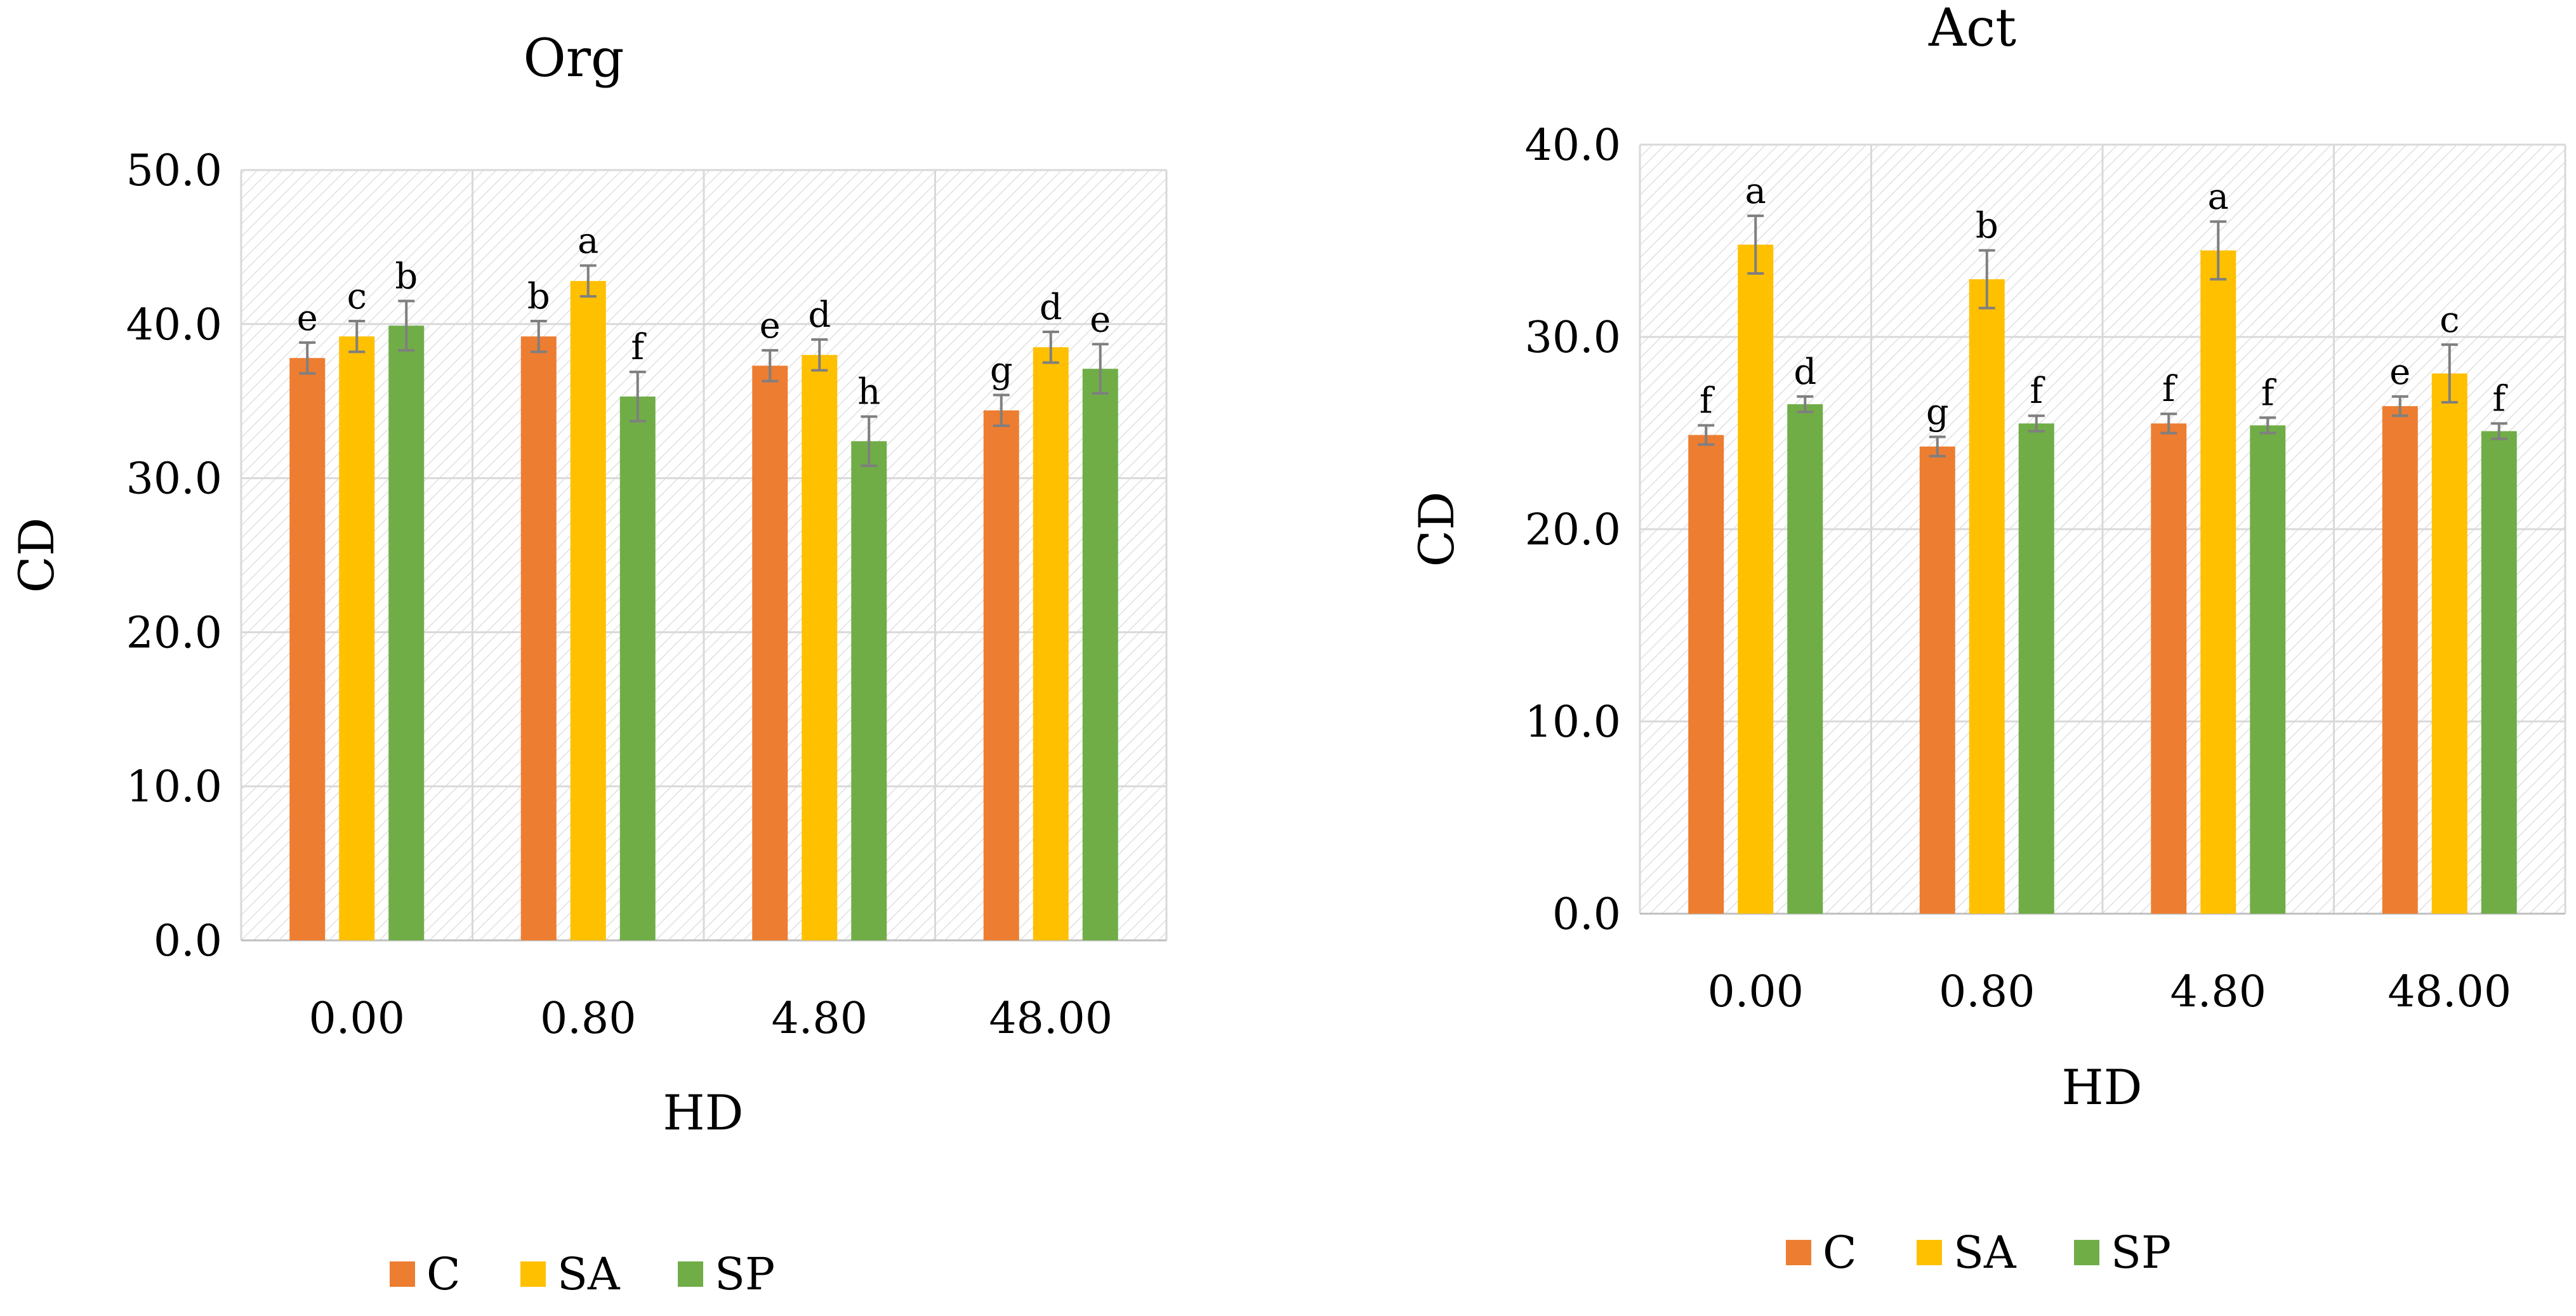 Image resolution: width=2576 pixels, height=1316 pixels. Describe the element at coordinates (538, 296) in the screenshot. I see `letter-c-1: b` at that location.